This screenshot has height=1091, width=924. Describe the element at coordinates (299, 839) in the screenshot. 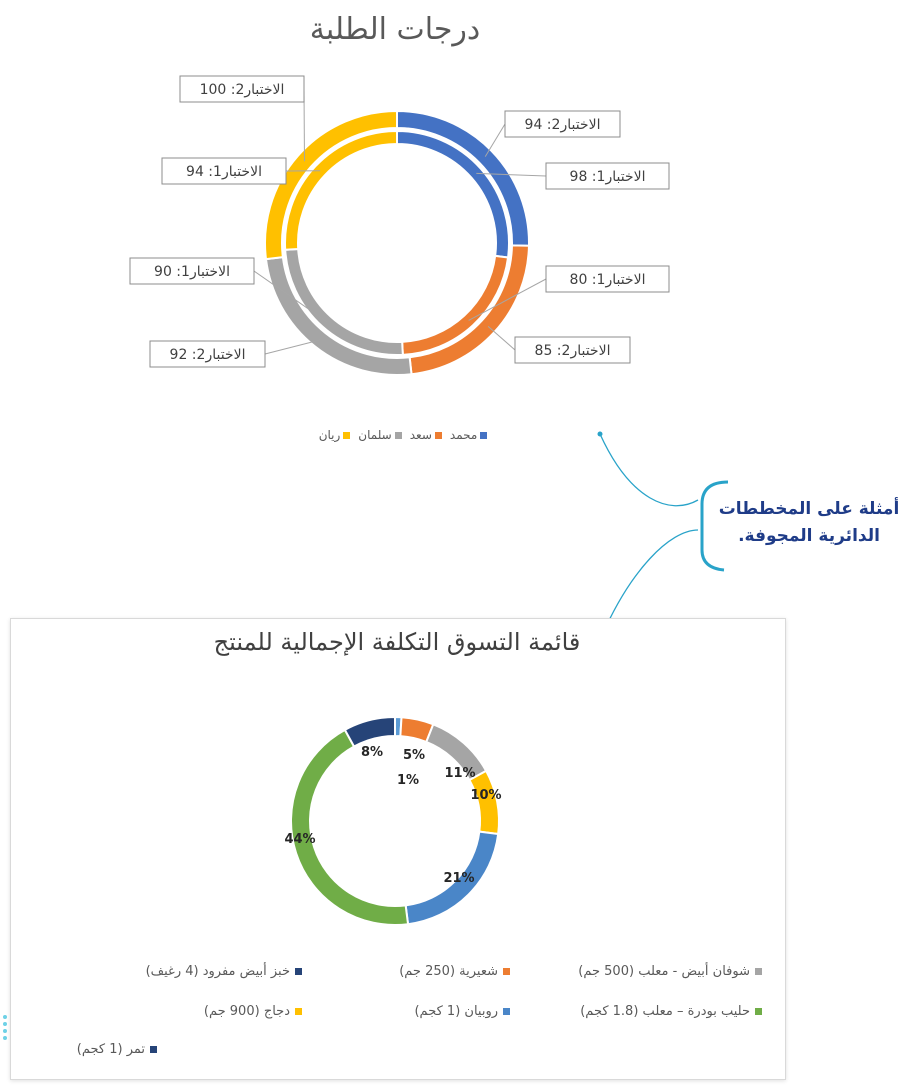

I see `data-label: 44%` at that location.